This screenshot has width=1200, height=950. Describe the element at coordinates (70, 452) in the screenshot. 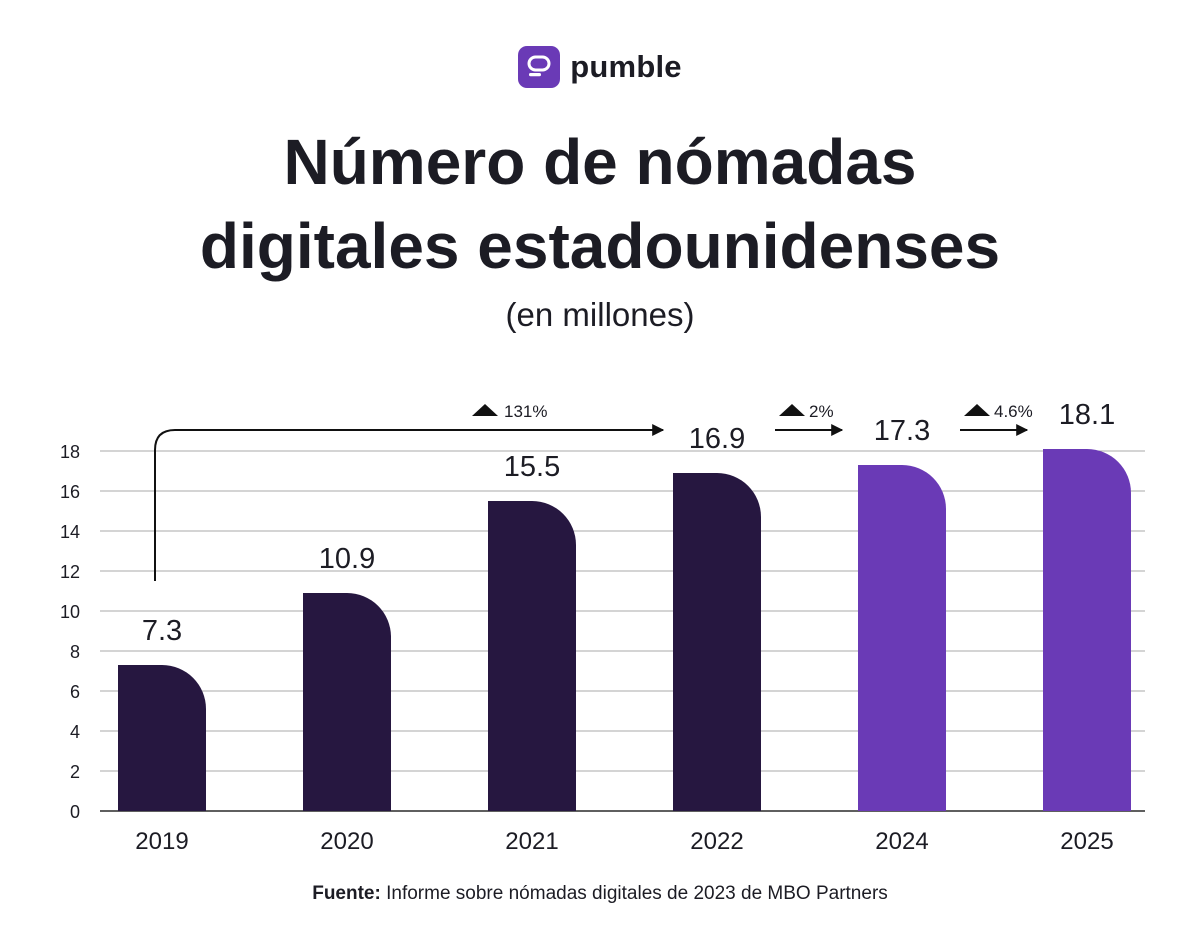

I see `y-tick-label-18: 18` at that location.